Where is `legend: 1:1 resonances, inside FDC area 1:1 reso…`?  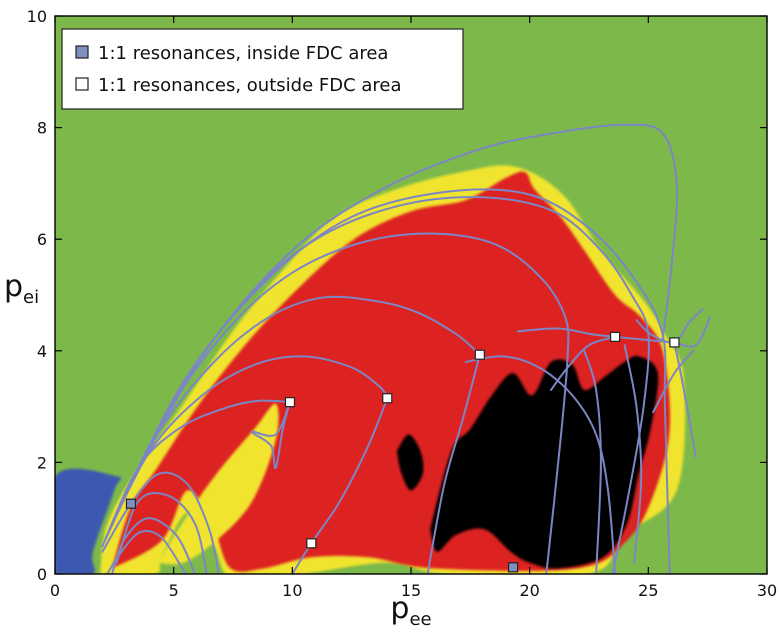 legend: 1:1 resonances, inside FDC area 1:1 reso… is located at coordinates (262, 69).